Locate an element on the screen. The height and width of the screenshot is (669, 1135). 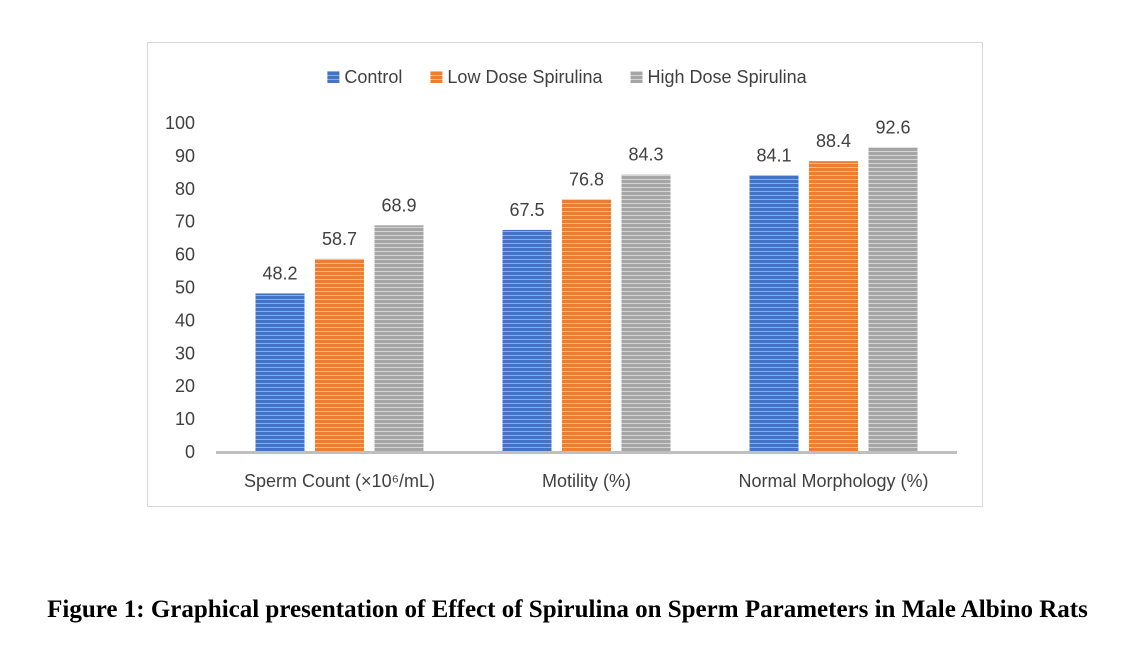
y-tick-label: 30 is located at coordinates (185, 353).